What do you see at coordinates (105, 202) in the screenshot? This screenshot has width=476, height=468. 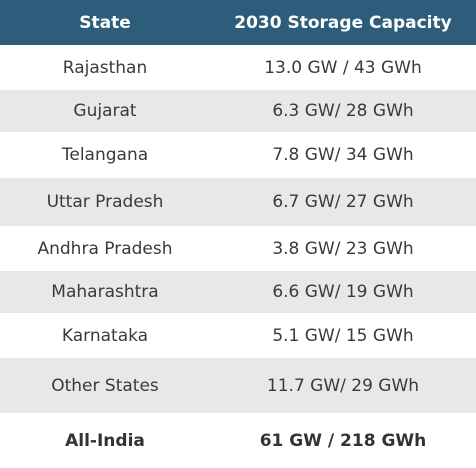 I see `state-cell: Uttar Pradesh` at bounding box center [105, 202].